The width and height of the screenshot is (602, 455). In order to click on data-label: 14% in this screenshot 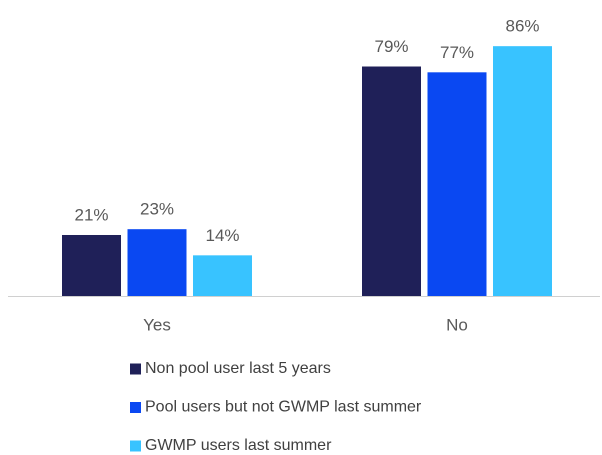, I will do `click(222, 235)`.